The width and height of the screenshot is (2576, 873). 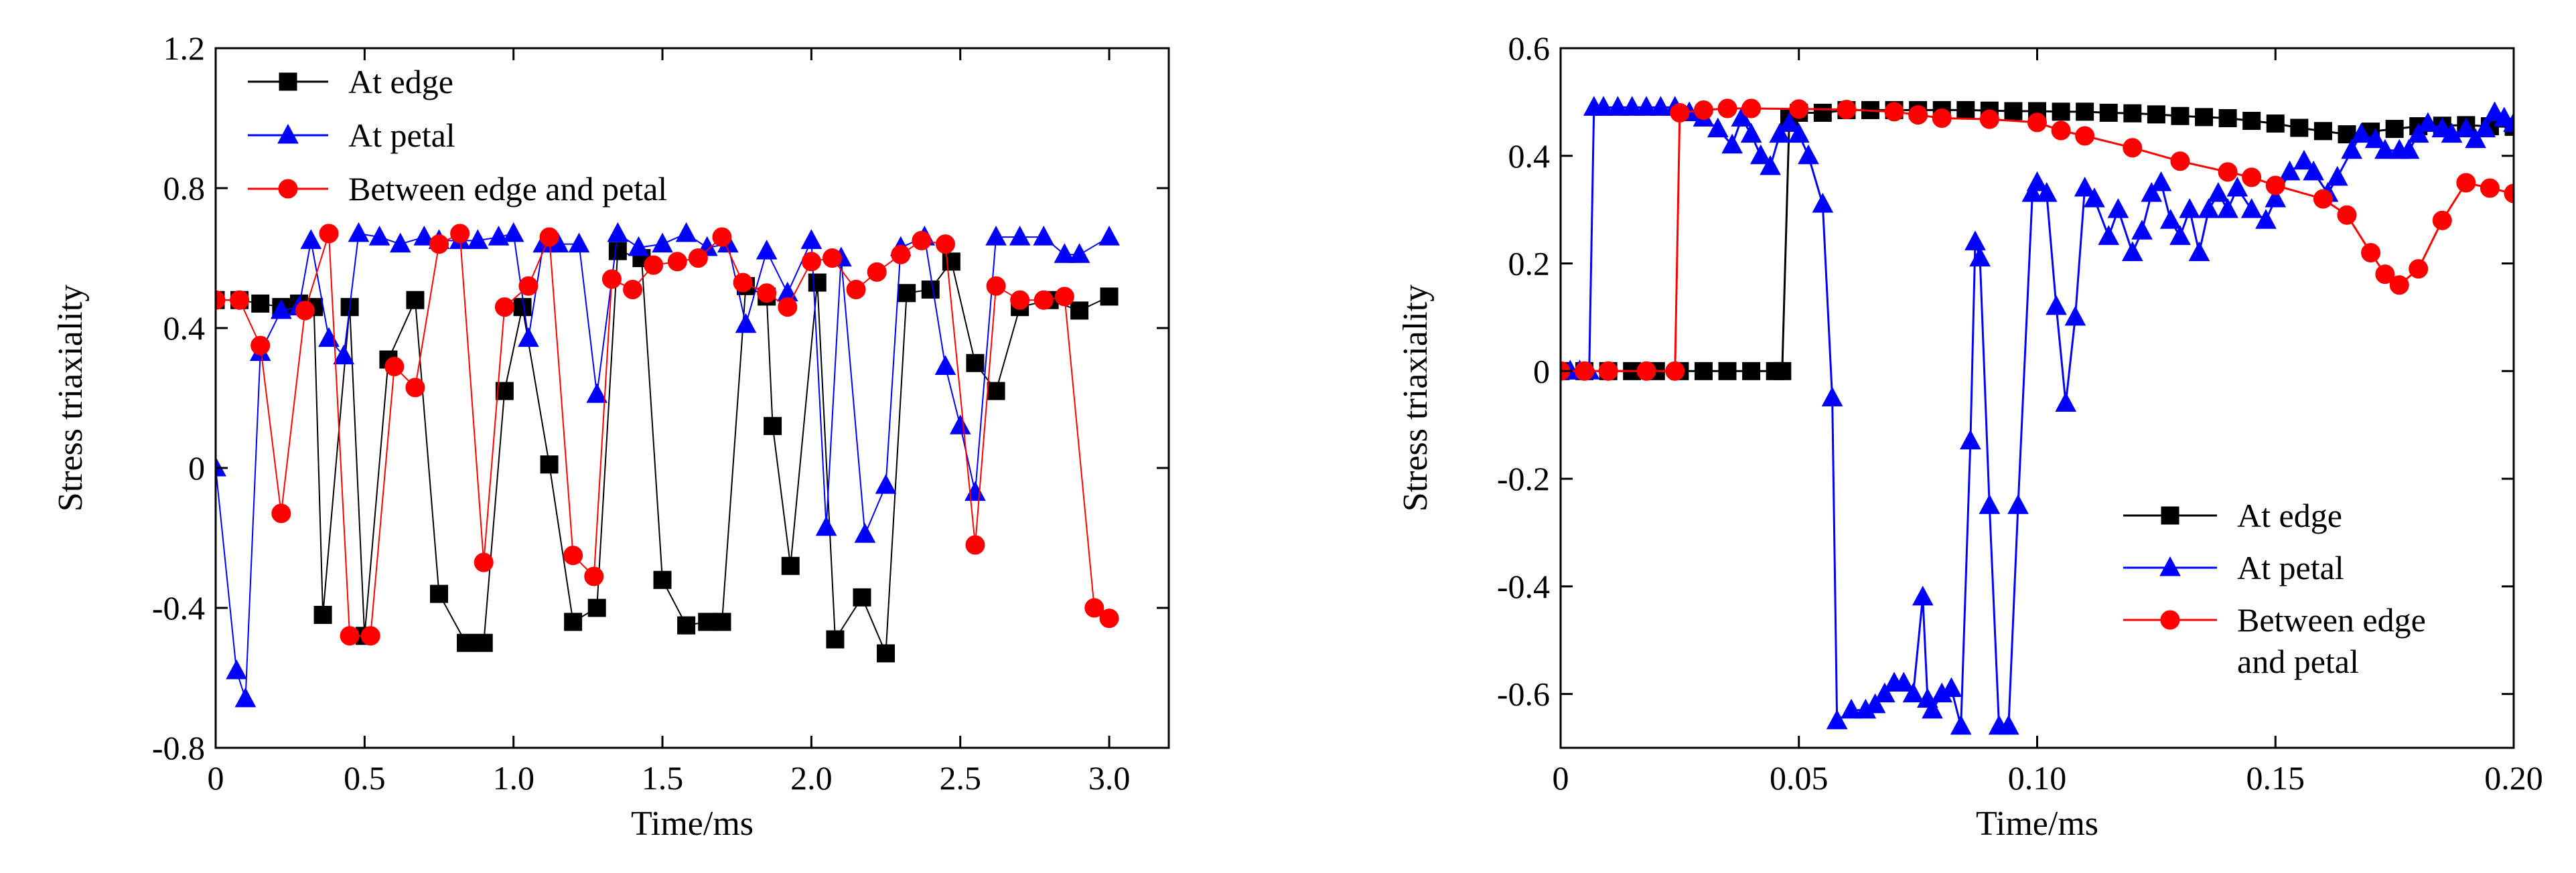 I want to click on left-chart-legend-entry-at-edge: At edge, so click(x=350, y=81).